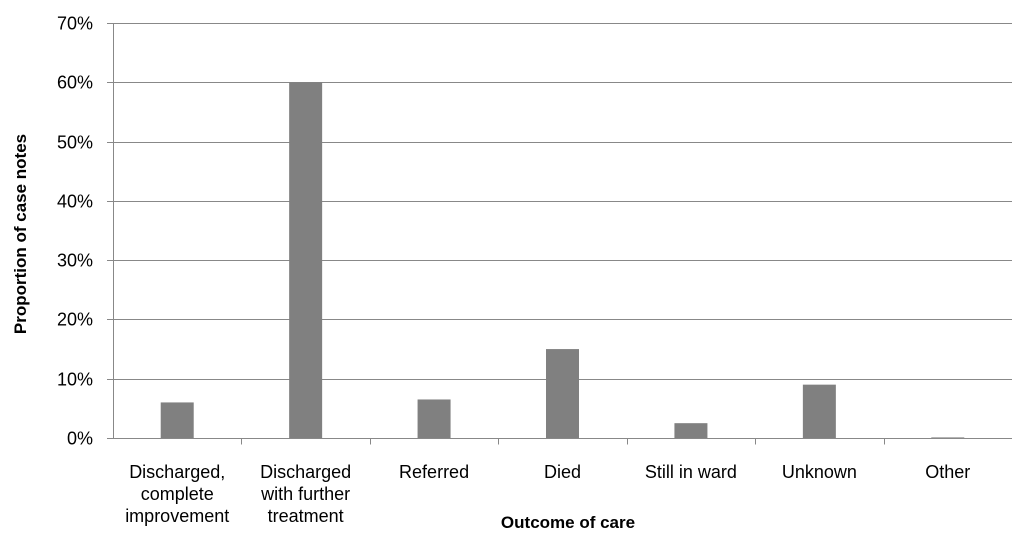 The image size is (1012, 542). I want to click on x-tick-label: Discharged with further treatment, so click(305, 494).